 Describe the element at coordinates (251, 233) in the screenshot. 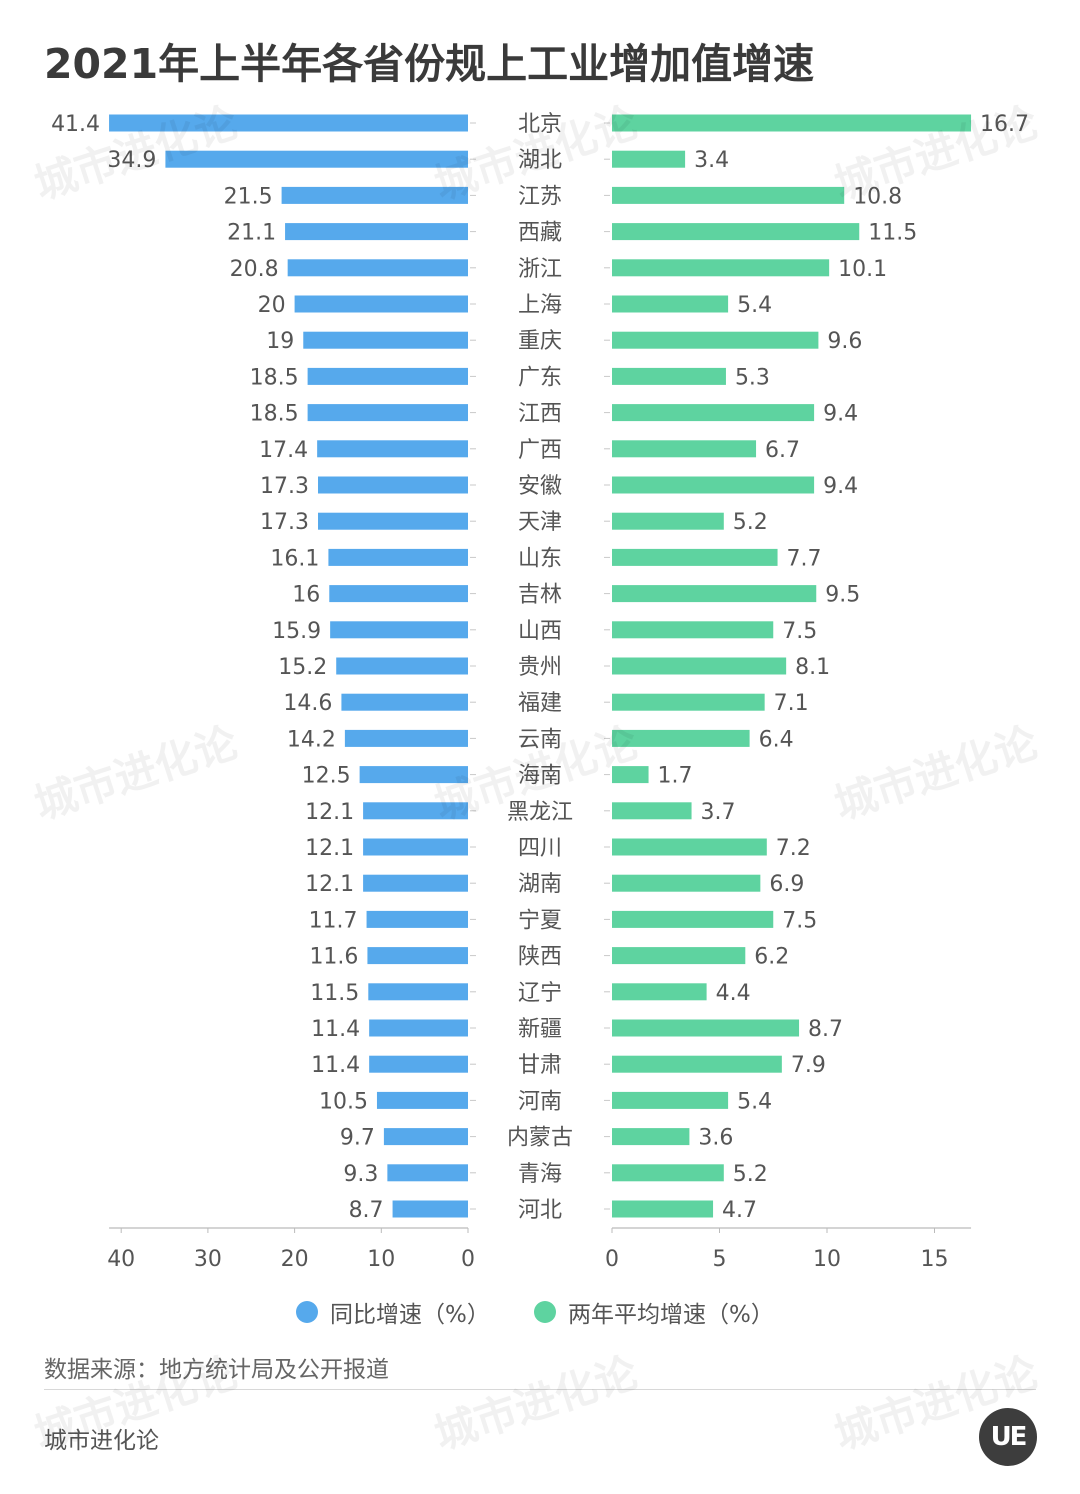

I see `data-label-yoy: 21.1` at that location.